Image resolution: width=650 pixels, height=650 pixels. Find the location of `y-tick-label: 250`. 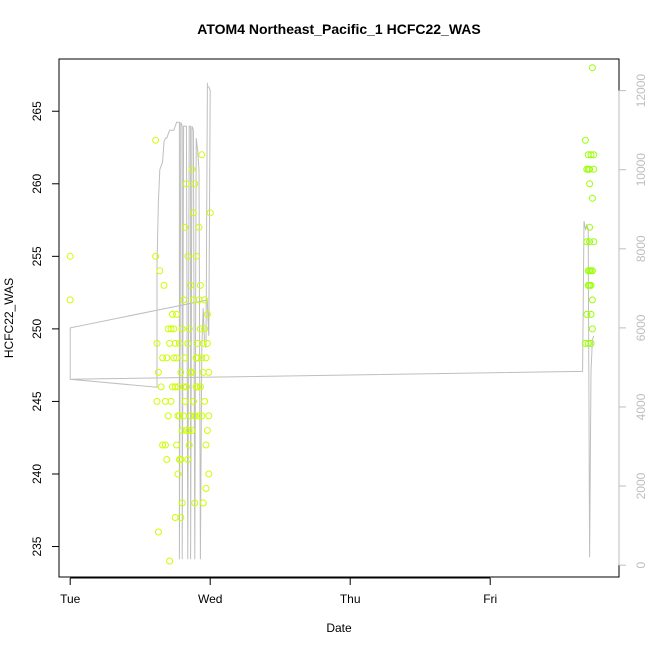

y-tick-label: 250 is located at coordinates (37, 329).